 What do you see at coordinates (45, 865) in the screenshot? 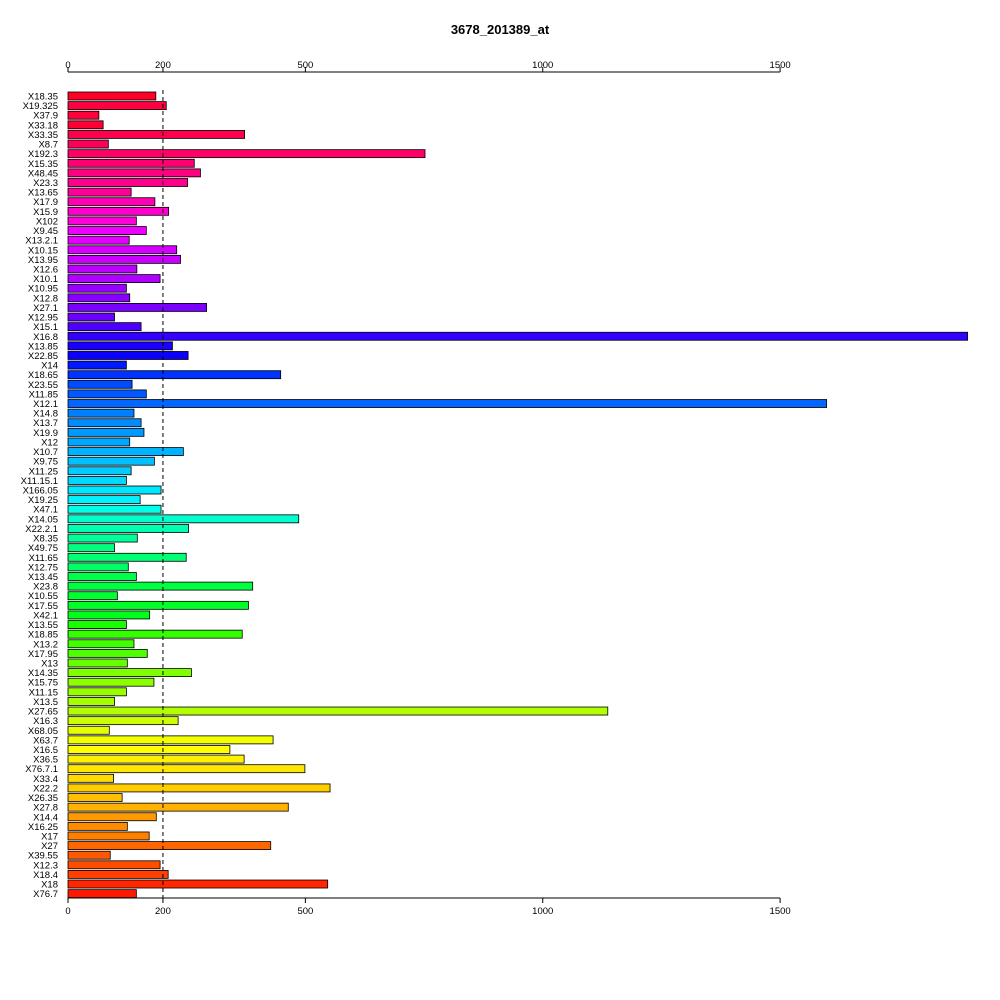
I see `category-label-X12.3: X12.3` at bounding box center [45, 865].